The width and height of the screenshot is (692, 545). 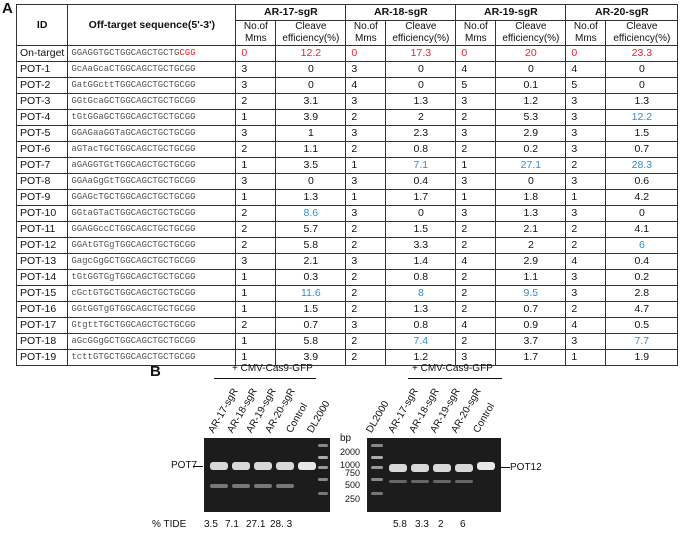 I want to click on cleave-efficiency: 12.2, so click(x=642, y=117).